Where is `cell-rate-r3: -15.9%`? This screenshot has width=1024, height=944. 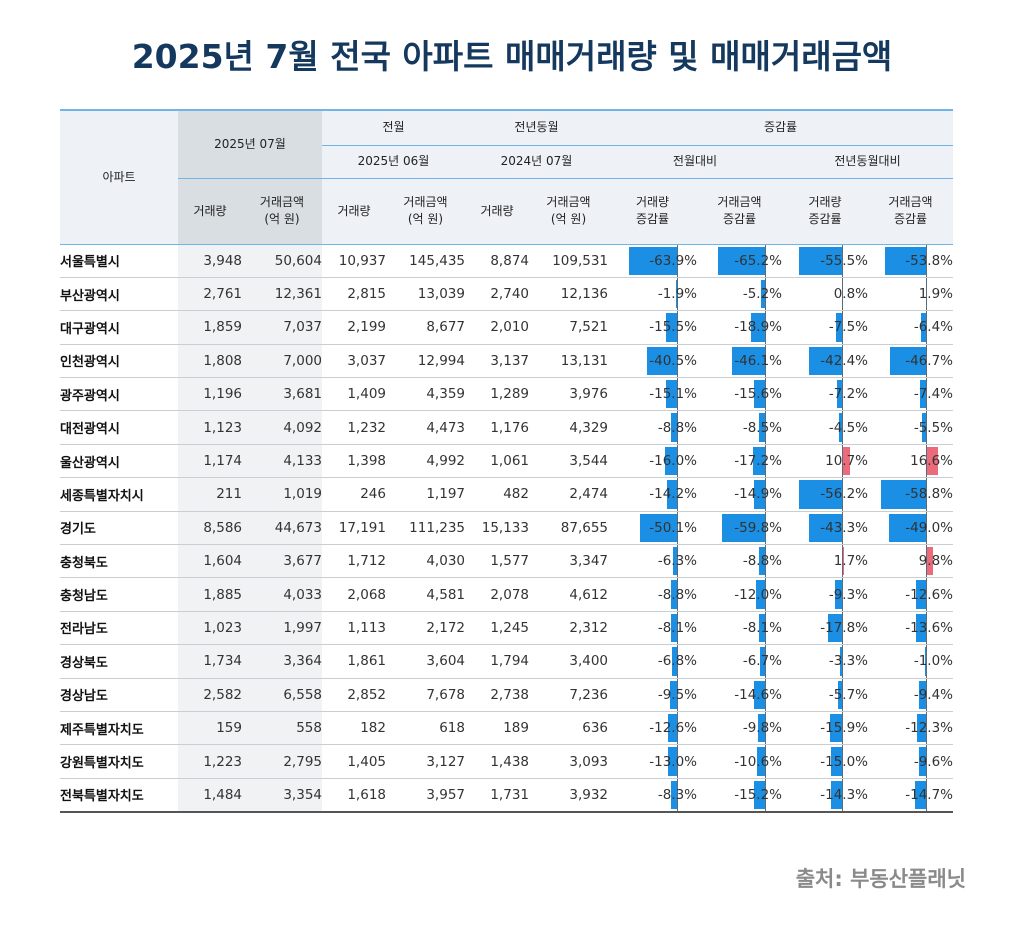 cell-rate-r3: -15.9% is located at coordinates (825, 728).